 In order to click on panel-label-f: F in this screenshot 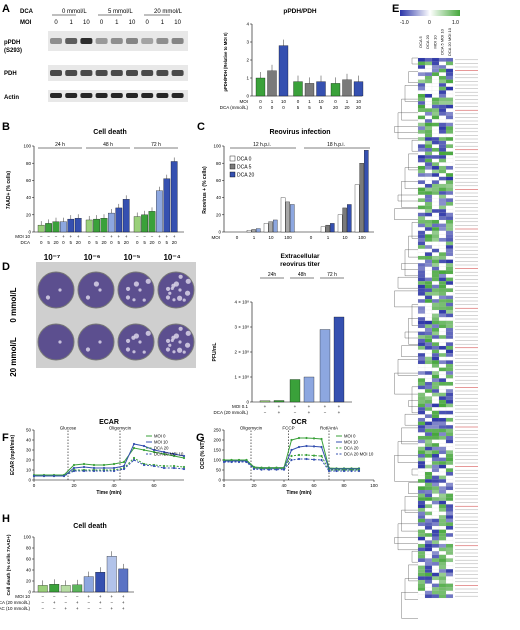, I will do `click(5, 438)`.